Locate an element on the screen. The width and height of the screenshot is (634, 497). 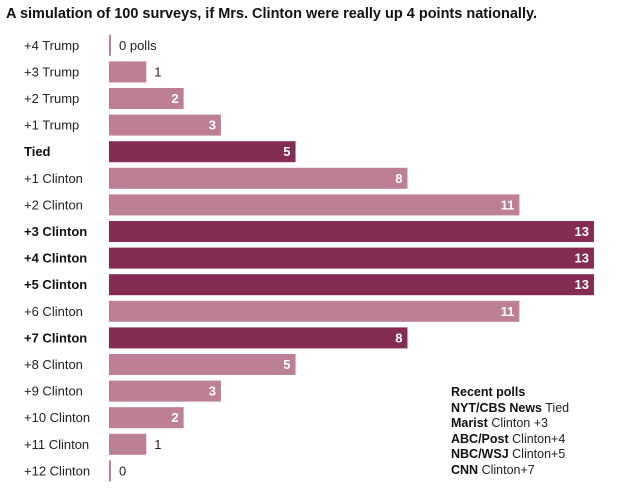
value-label: 0 is located at coordinates (122, 470).